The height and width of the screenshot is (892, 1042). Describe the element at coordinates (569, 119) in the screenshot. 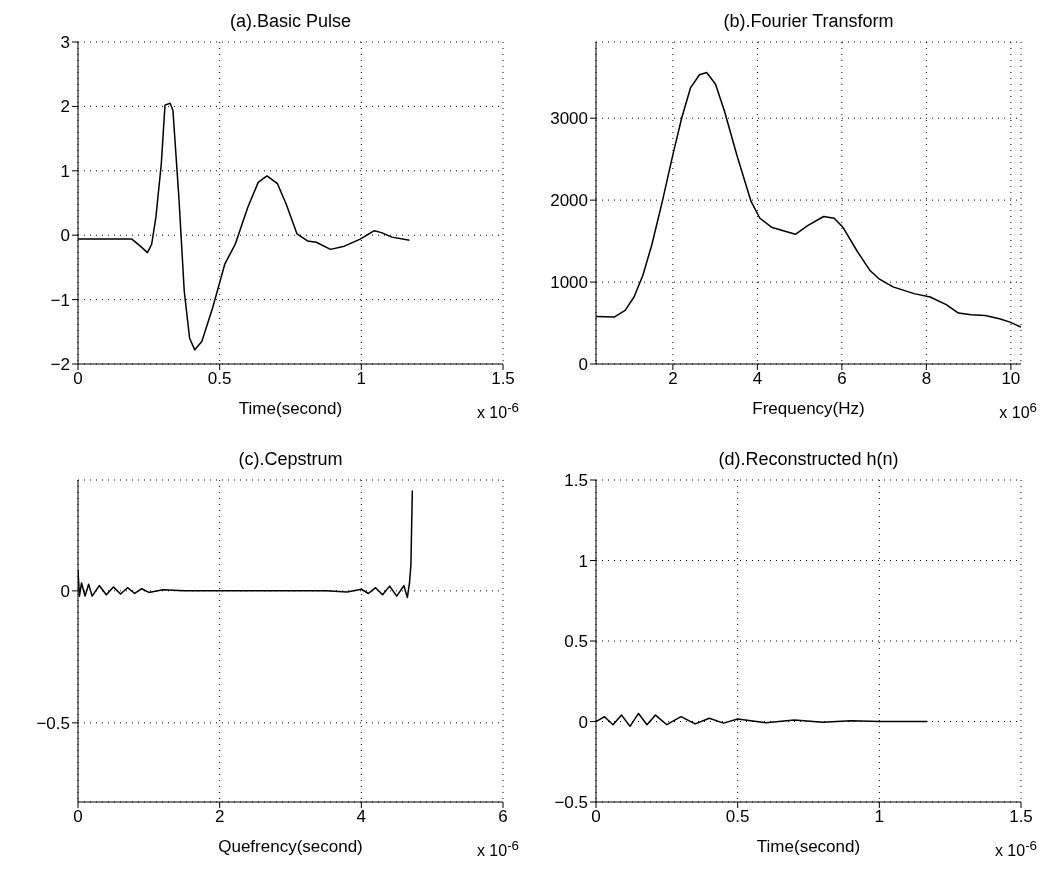

I see `y-tick-label: 3000` at that location.